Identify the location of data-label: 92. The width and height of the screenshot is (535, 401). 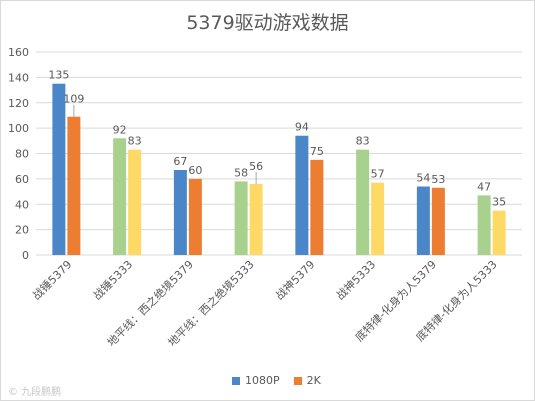
(120, 129).